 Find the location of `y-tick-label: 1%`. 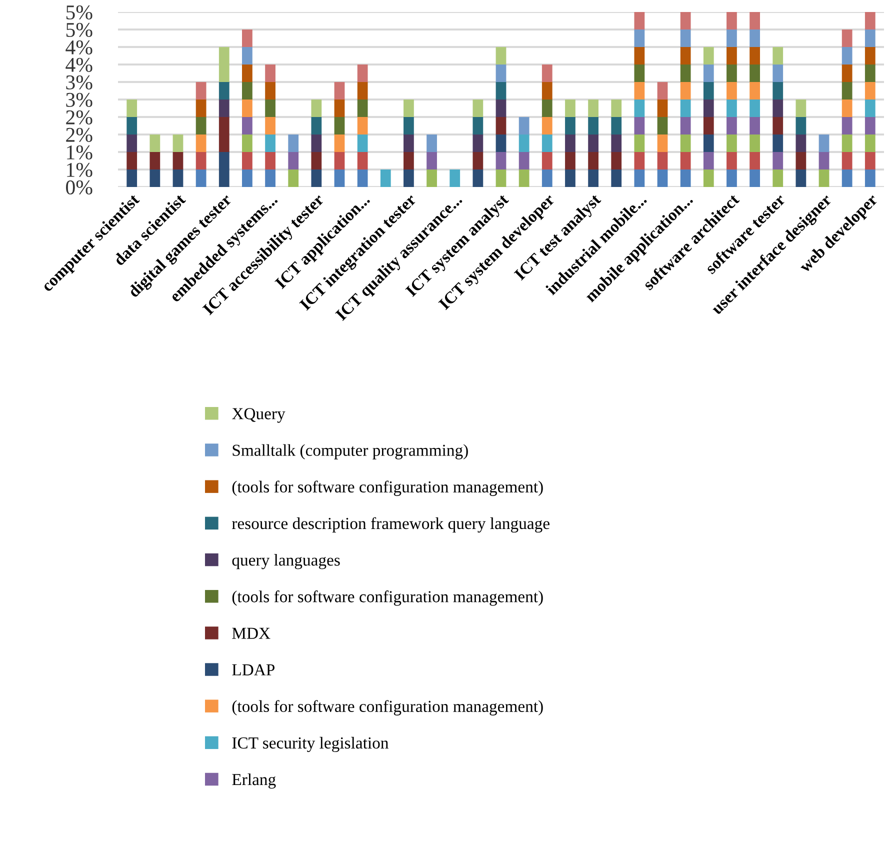

y-tick-label: 1% is located at coordinates (79, 169).